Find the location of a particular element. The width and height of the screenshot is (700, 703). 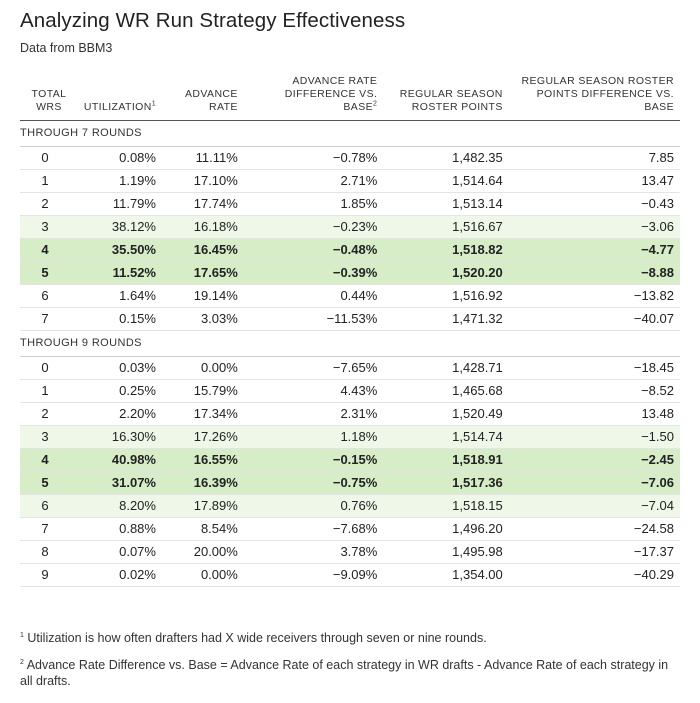

table-row: 1 1.19% 17.10% 2.71% 1,514.64 13.47 is located at coordinates (350, 181).